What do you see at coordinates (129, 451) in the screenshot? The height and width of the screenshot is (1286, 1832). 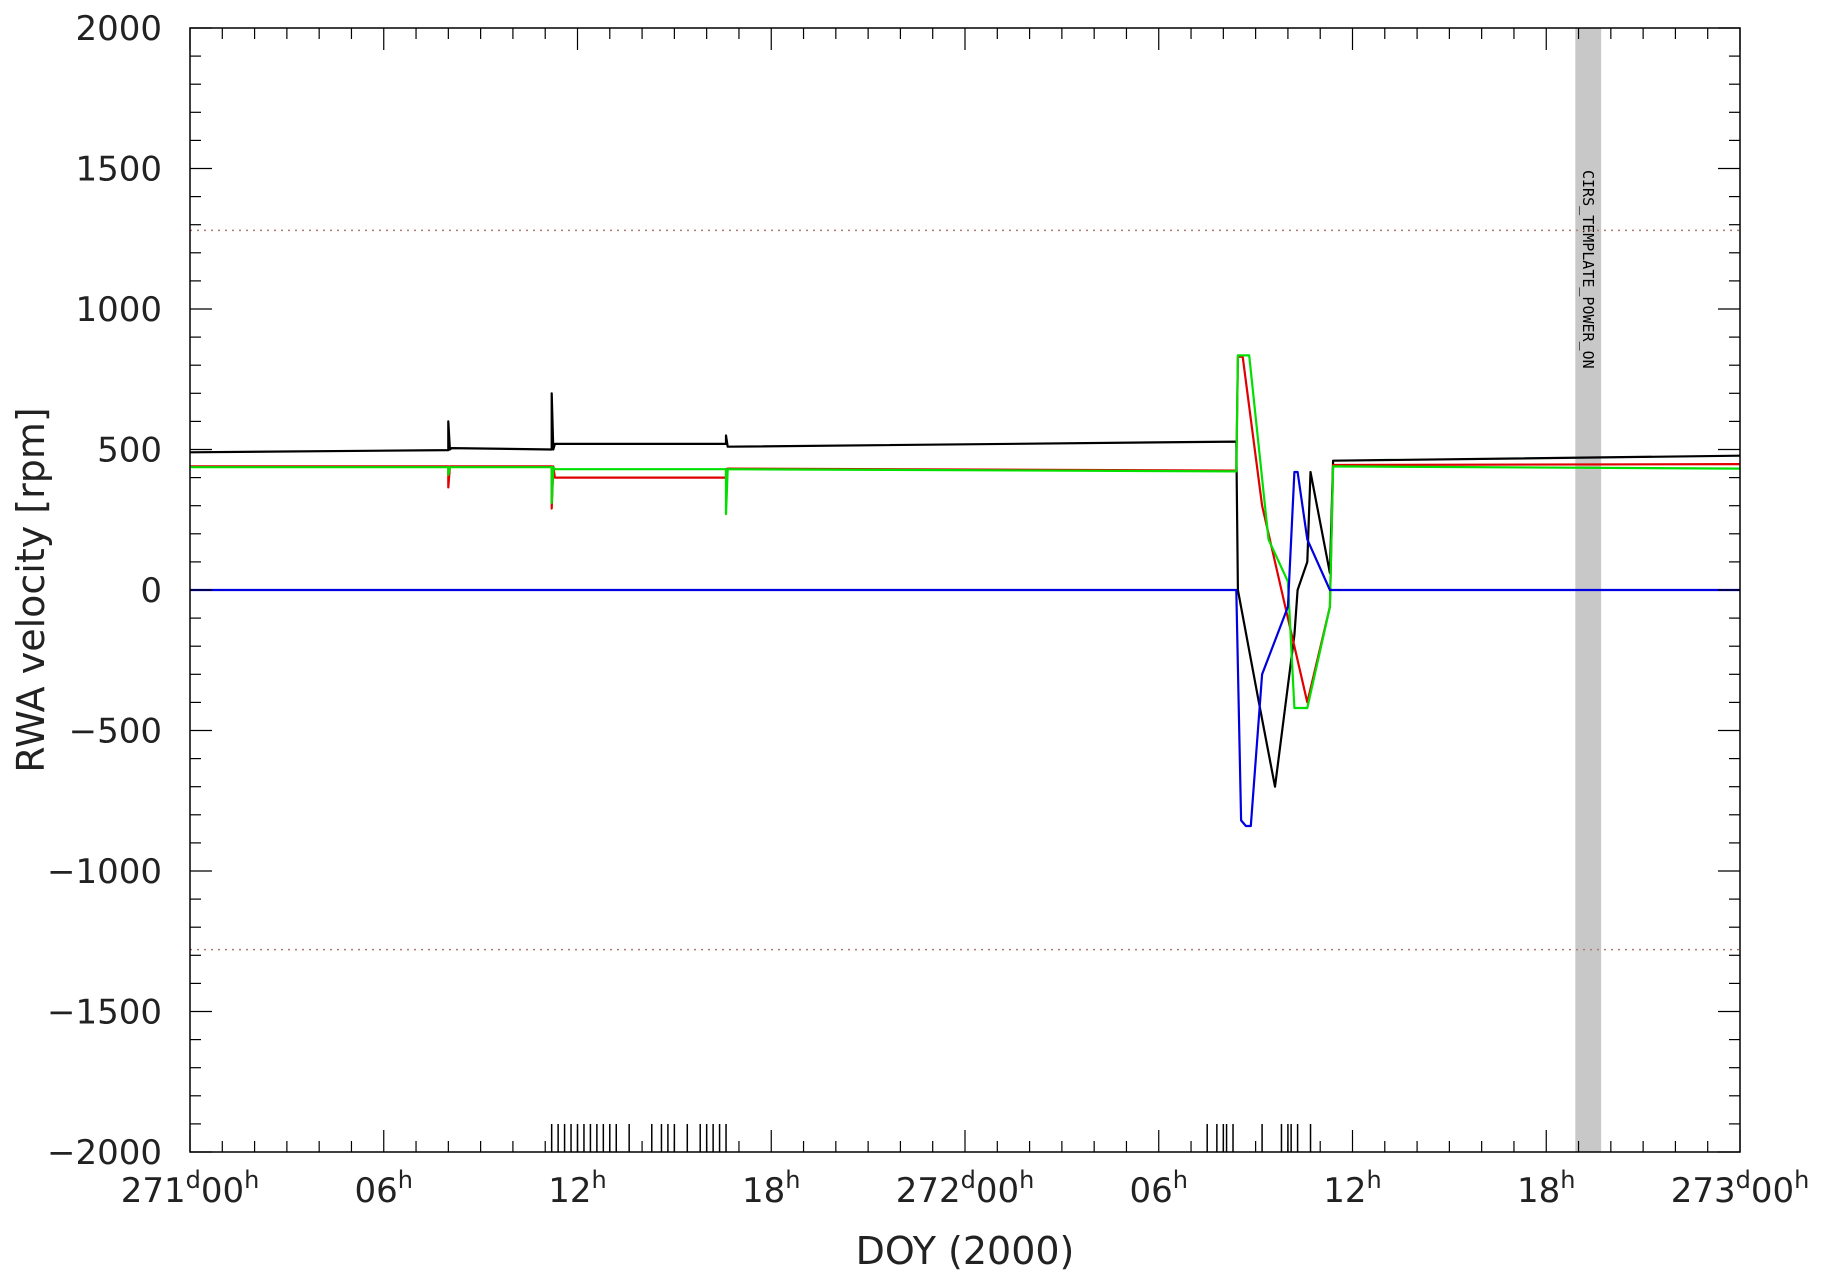 I see `y-tick-label: 500` at bounding box center [129, 451].